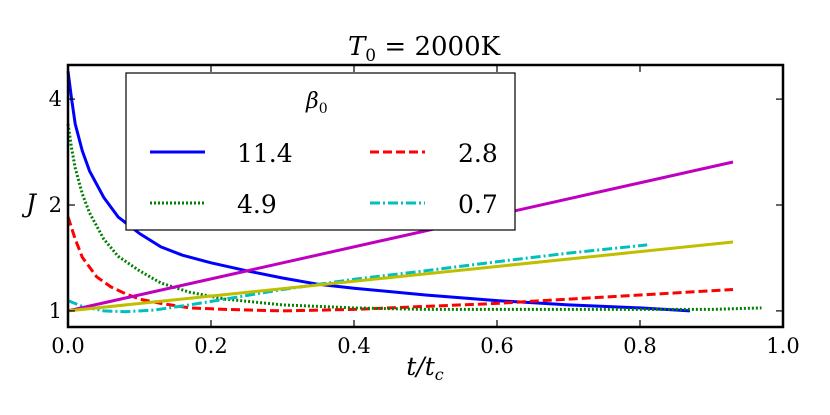  I want to click on legend-label-4-9: 4.9, so click(257, 204).